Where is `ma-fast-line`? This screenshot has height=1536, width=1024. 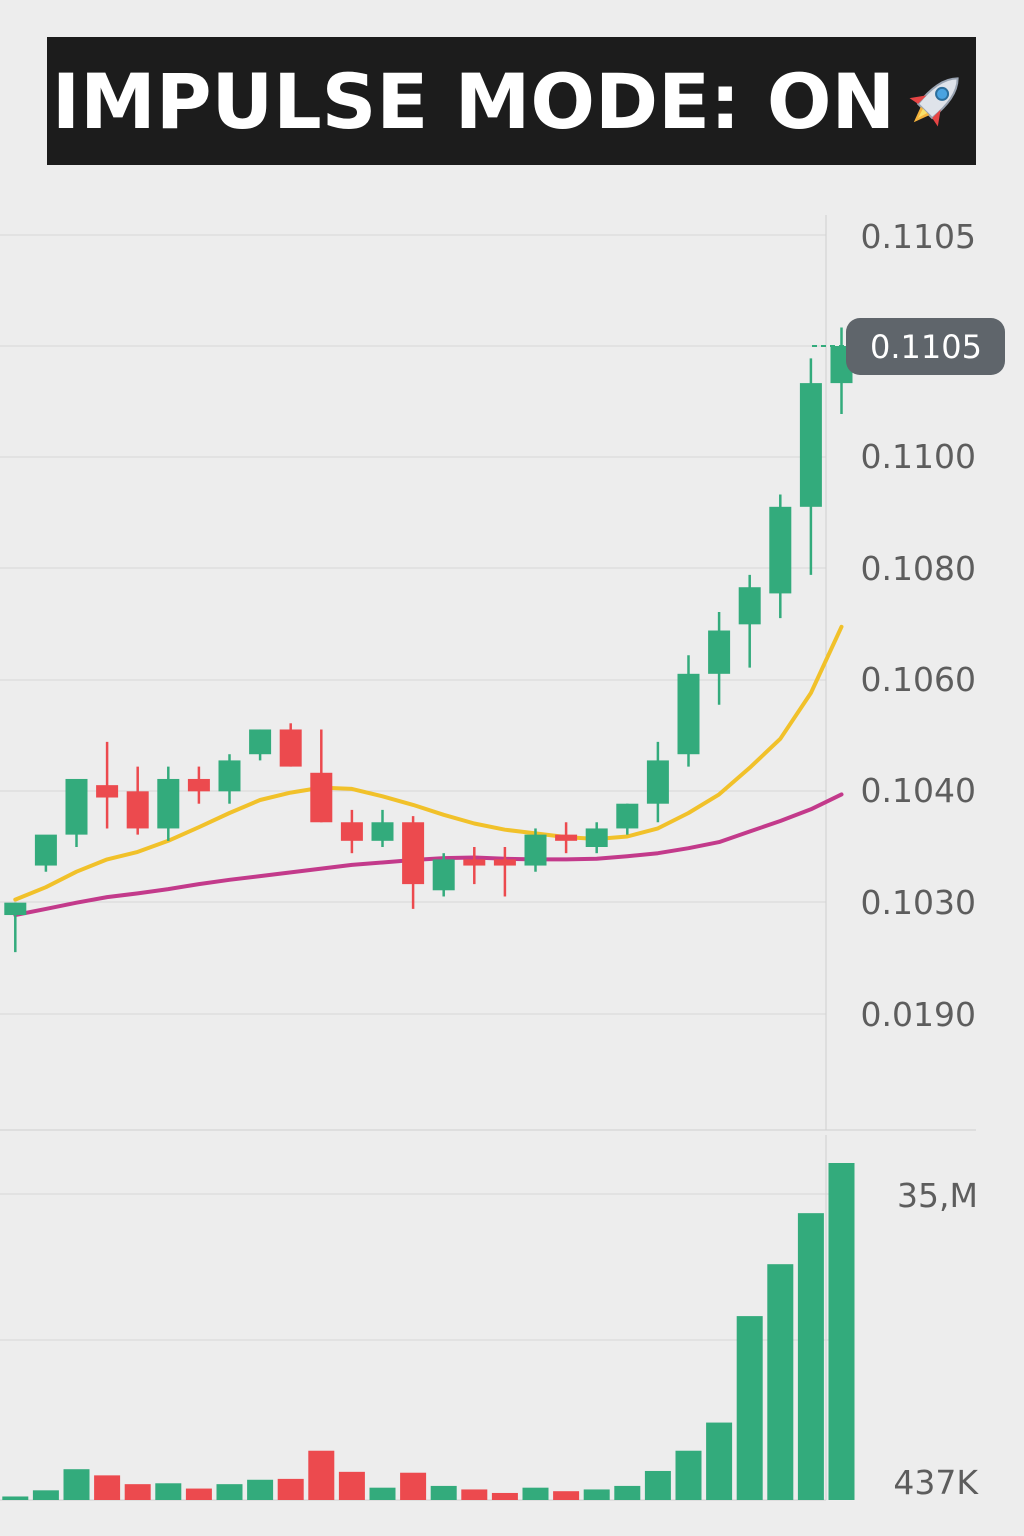 ma-fast-line is located at coordinates (428, 763).